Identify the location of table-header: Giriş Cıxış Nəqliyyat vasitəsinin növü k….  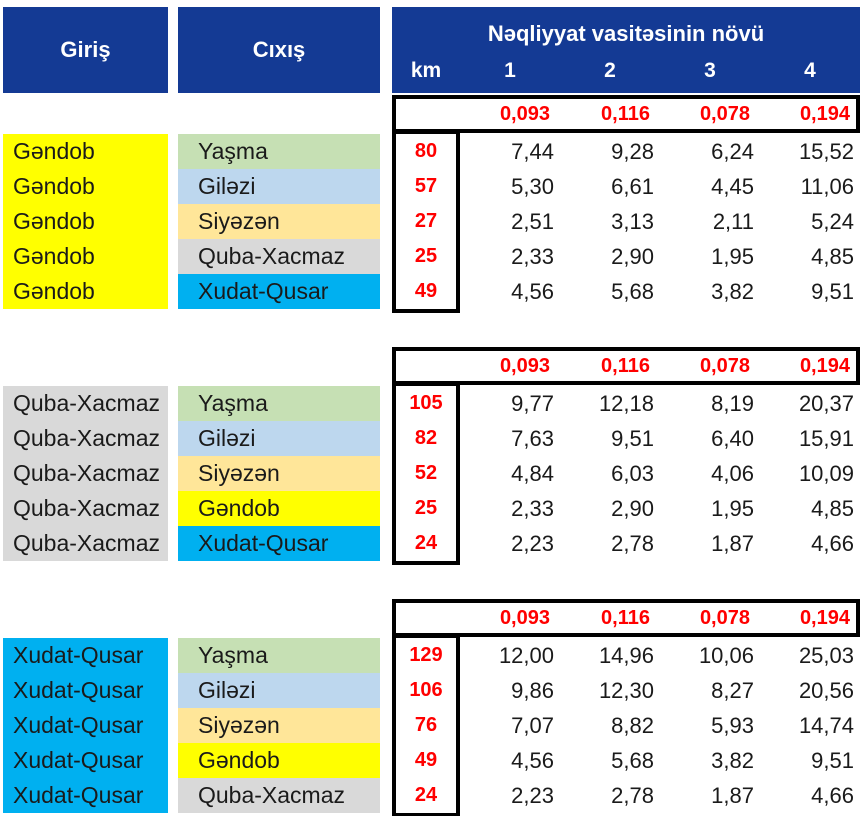
(434, 50).